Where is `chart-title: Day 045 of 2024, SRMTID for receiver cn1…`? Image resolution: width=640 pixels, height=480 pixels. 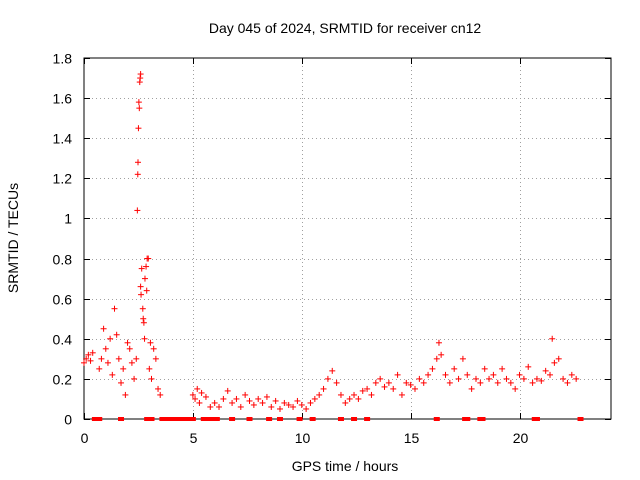 chart-title: Day 045 of 2024, SRMTID for receiver cn1… is located at coordinates (345, 28).